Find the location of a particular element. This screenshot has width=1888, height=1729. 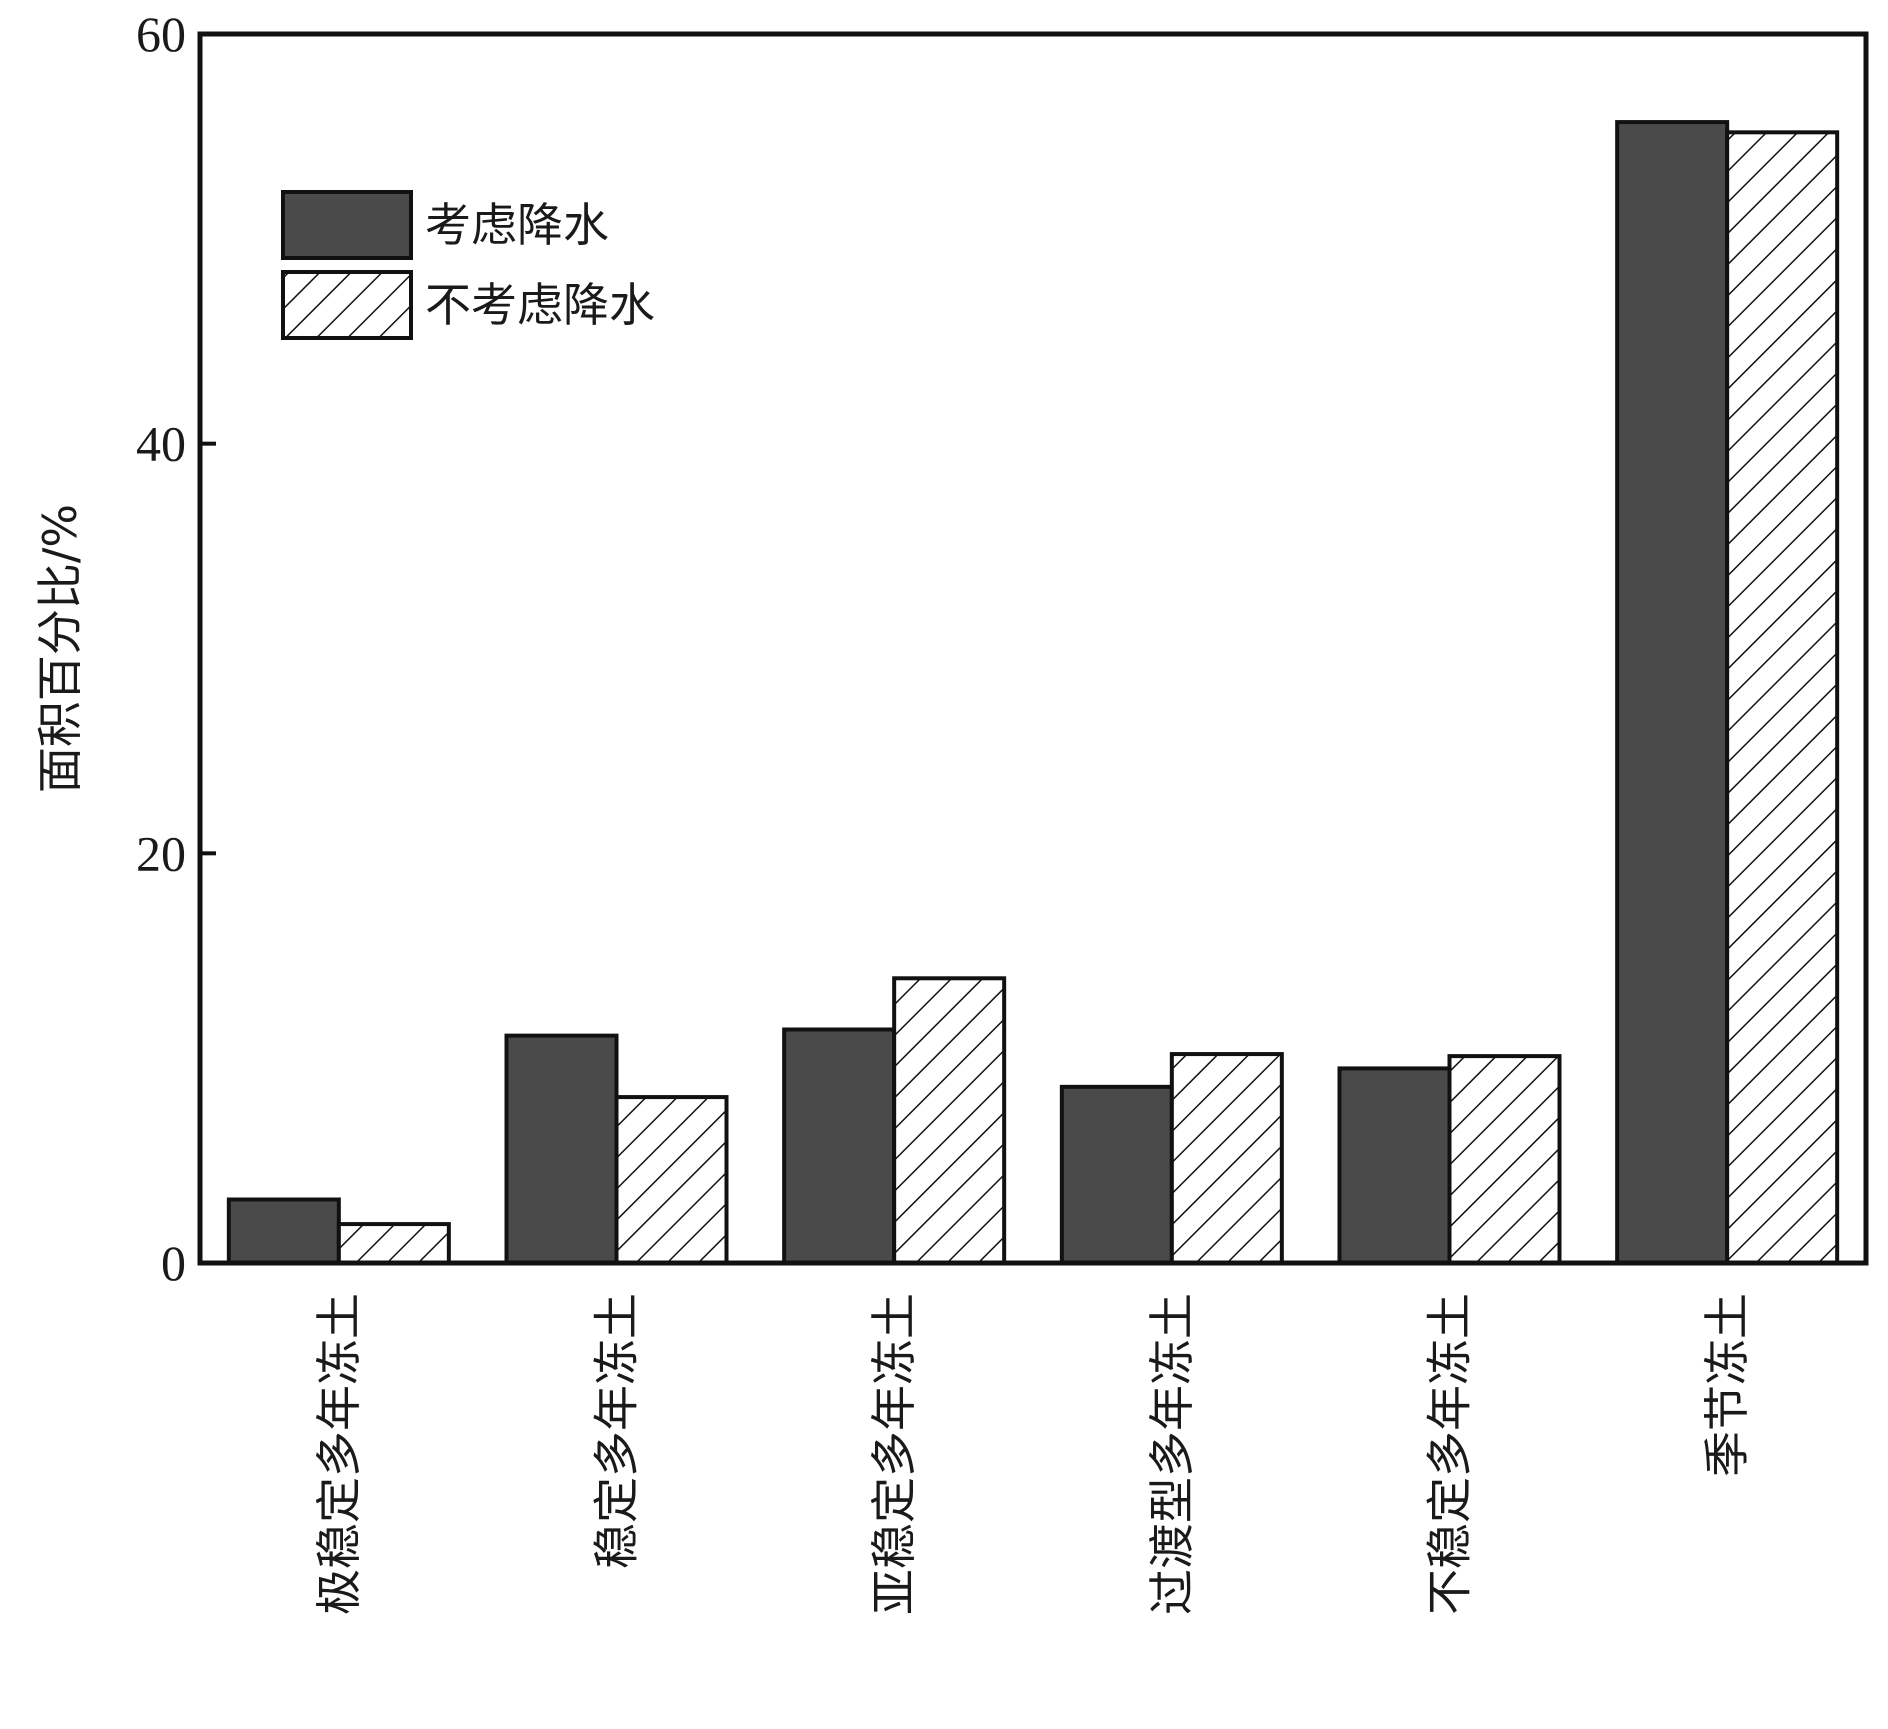

y-tick-label-20: 20 is located at coordinates (161, 853).